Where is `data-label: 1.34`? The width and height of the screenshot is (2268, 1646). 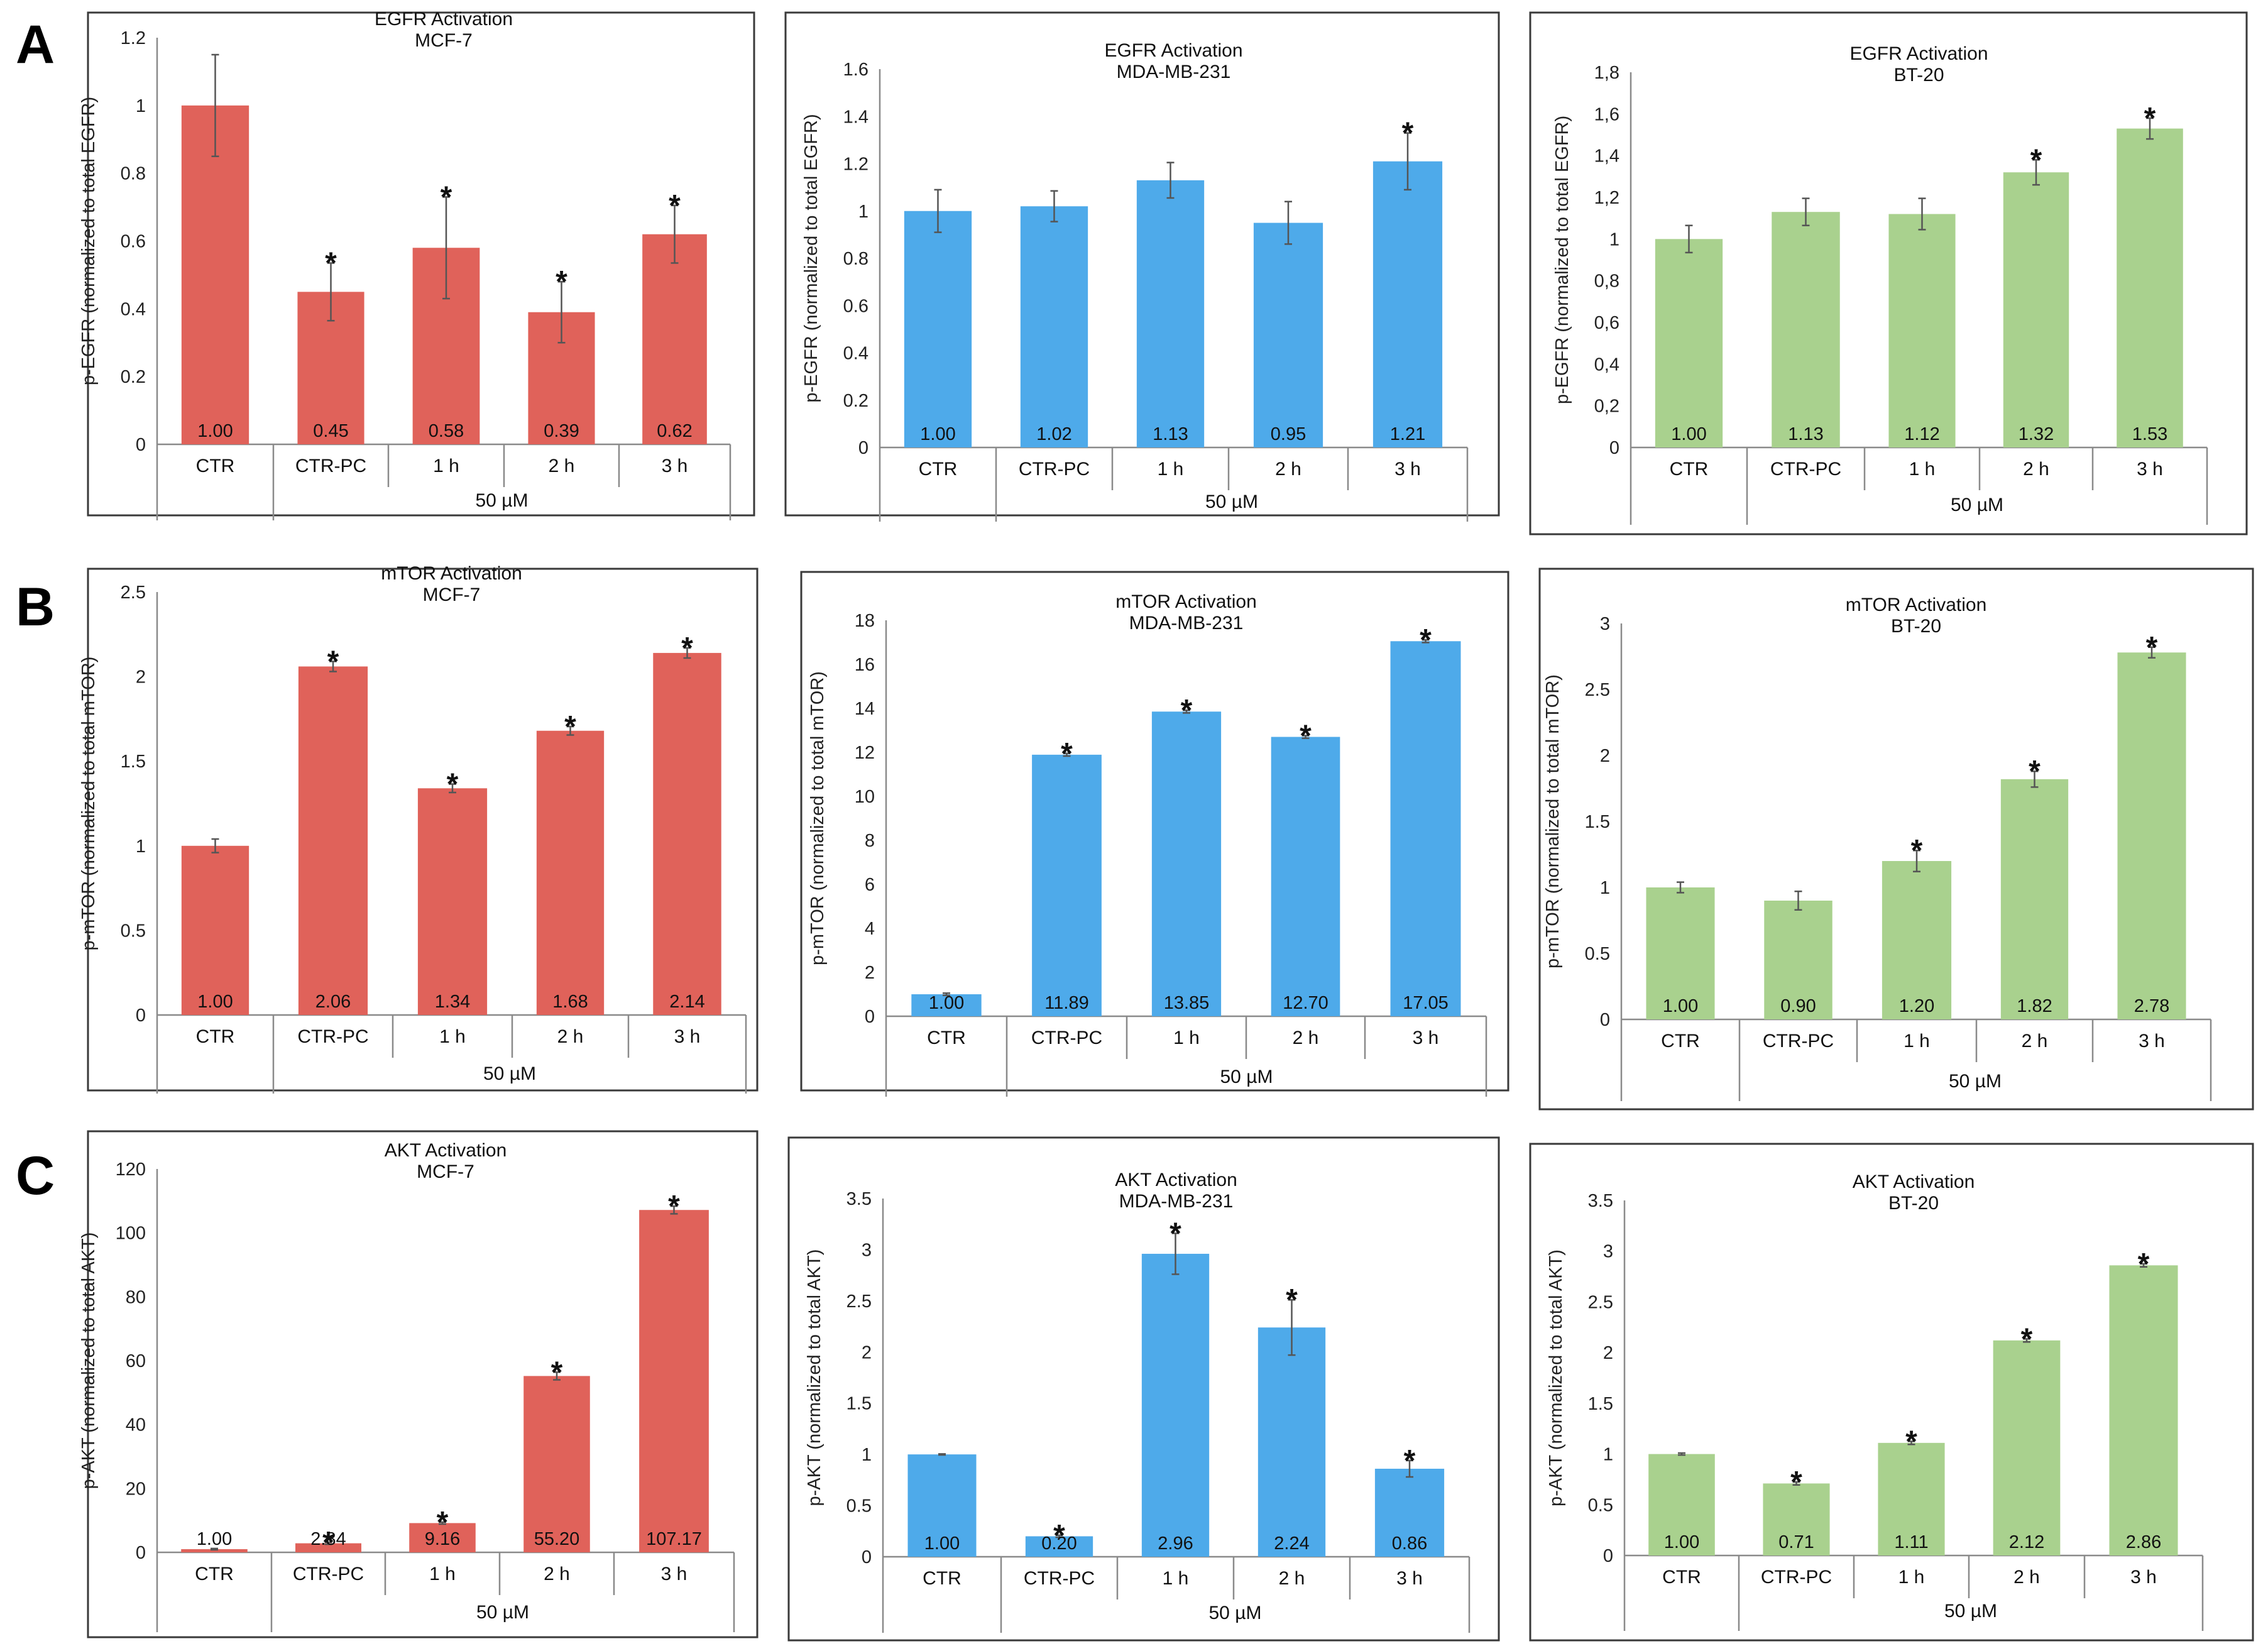 data-label: 1.34 is located at coordinates (452, 1002).